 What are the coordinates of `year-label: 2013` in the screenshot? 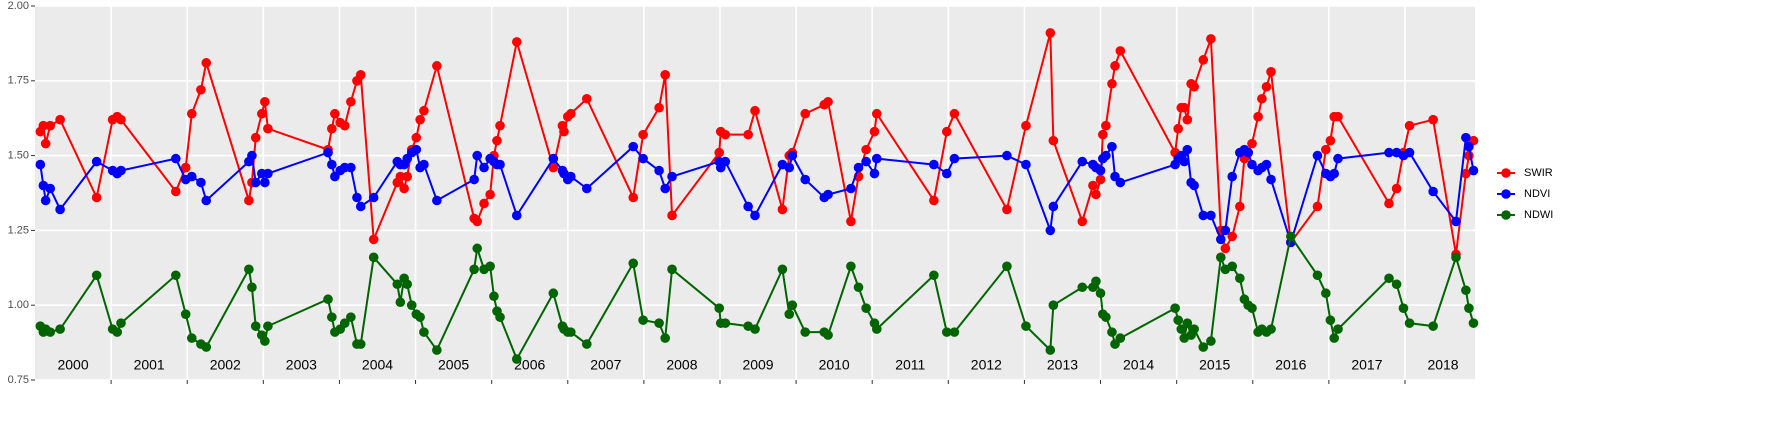 It's located at (1062, 365).